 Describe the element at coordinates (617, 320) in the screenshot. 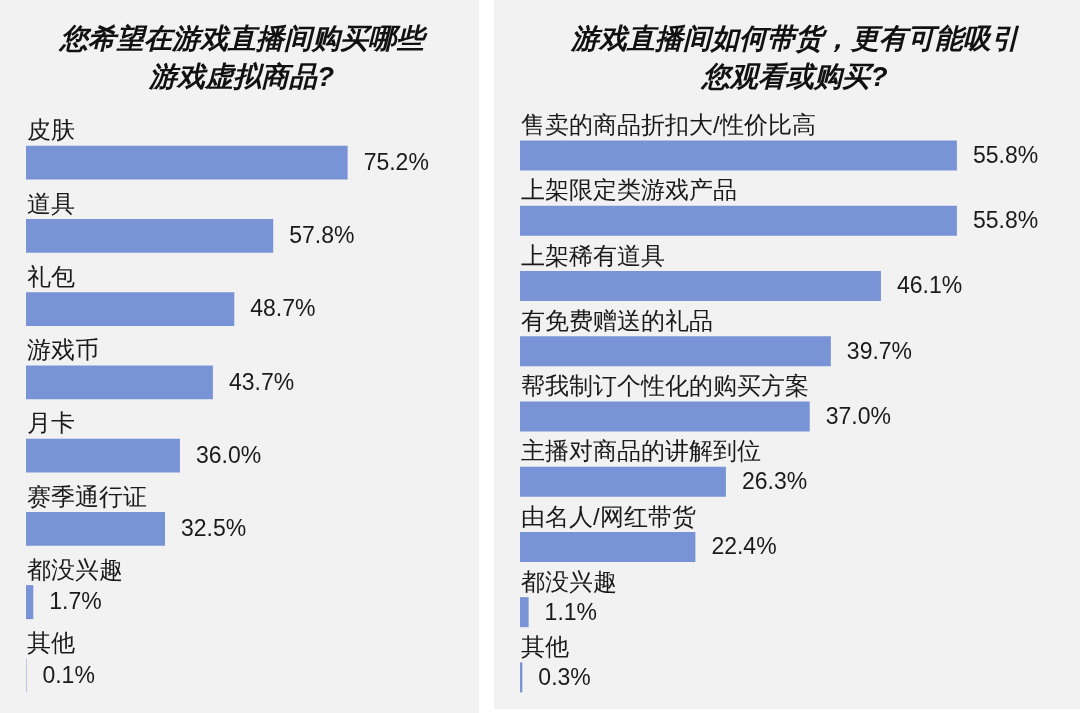

I see `y-tick-label: 有免费赠送的礼品` at that location.